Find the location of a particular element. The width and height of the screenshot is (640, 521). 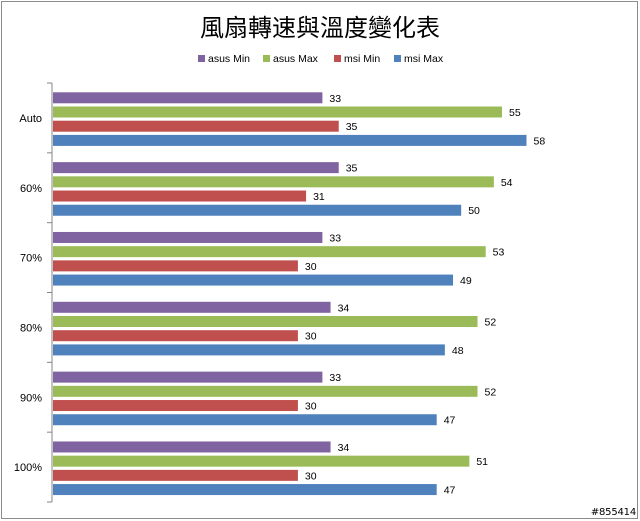

y-tick-label-80: 80% is located at coordinates (31, 328).